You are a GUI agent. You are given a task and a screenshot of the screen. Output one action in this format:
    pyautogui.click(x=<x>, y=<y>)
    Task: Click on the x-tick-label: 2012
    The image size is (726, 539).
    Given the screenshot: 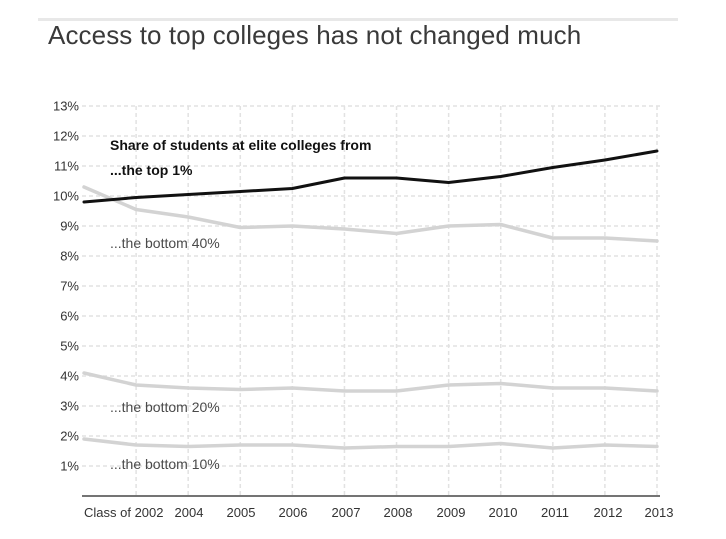 What is the action you would take?
    pyautogui.click(x=608, y=512)
    